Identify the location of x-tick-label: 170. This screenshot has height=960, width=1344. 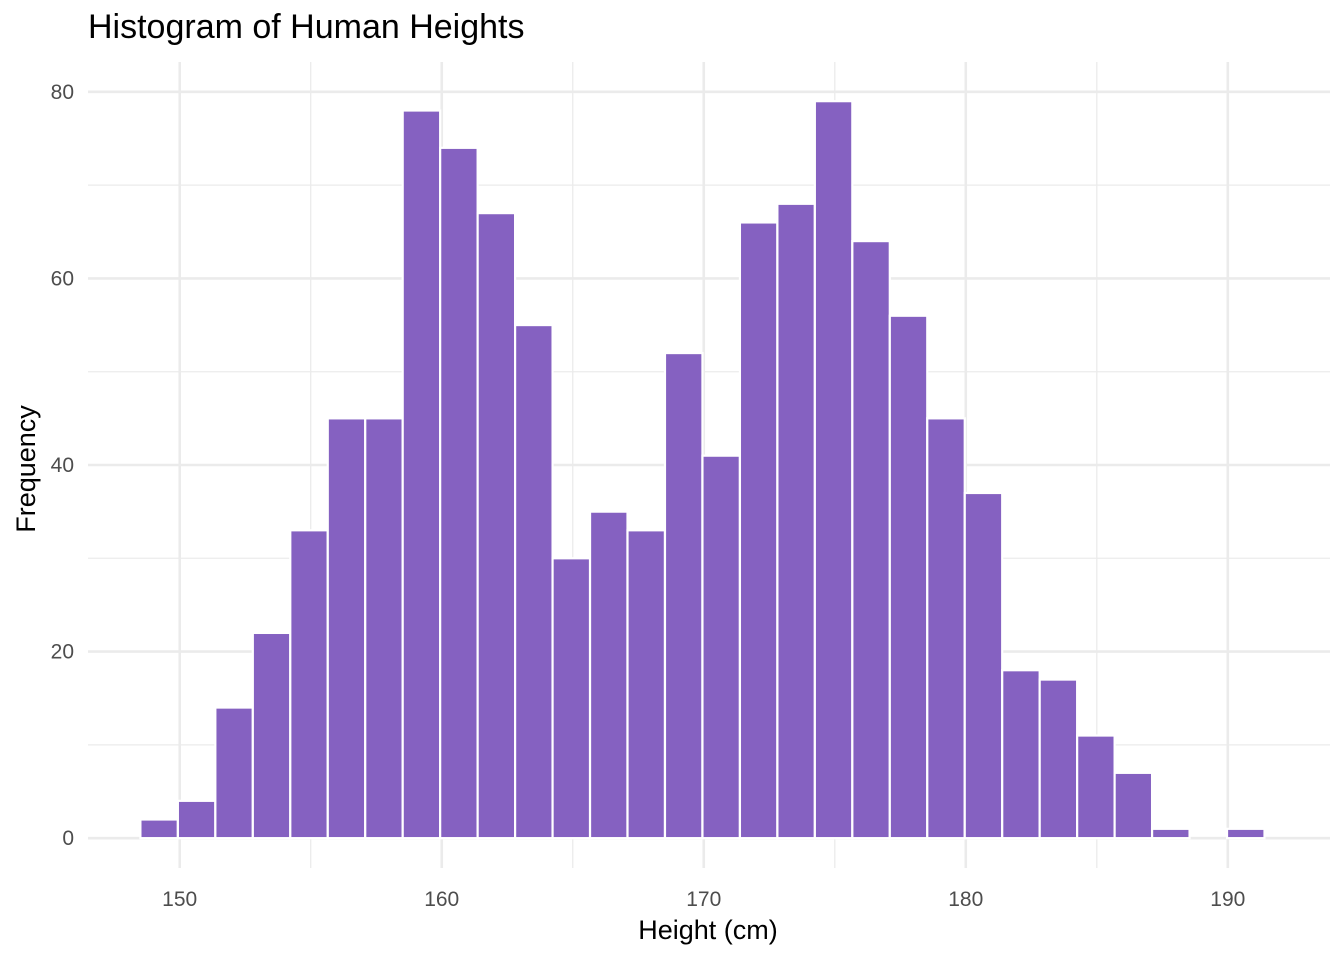
(703, 899).